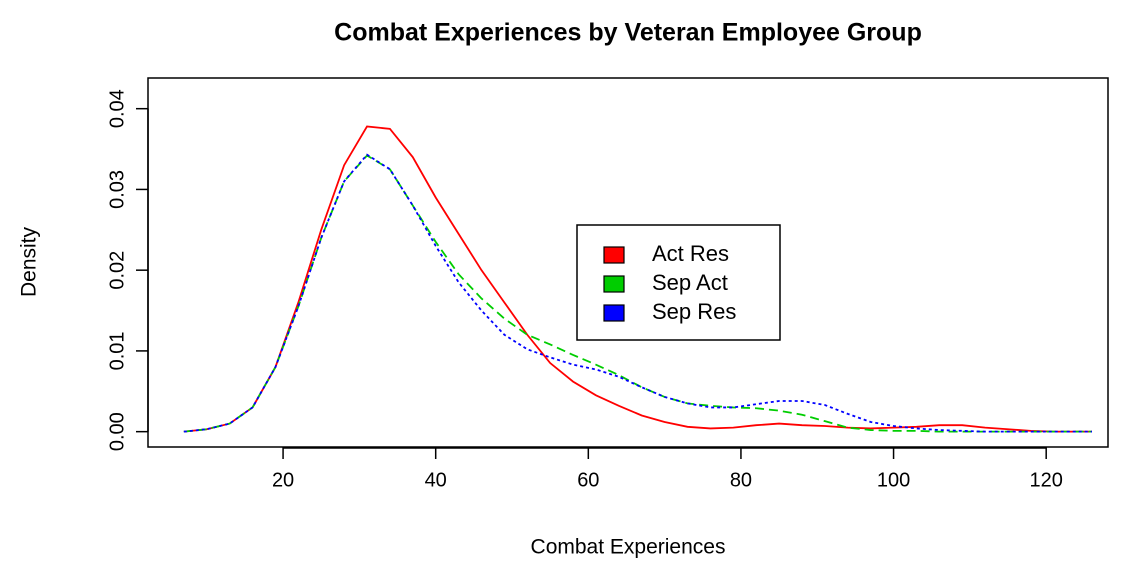  I want to click on y-axis-label: Density, so click(29, 261).